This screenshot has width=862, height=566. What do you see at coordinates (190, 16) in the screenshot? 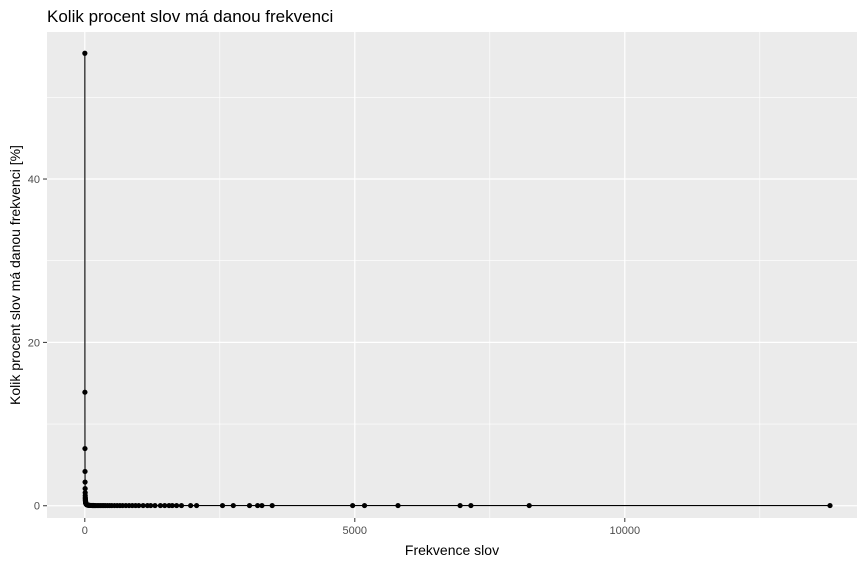
I see `chart-title: Kolik procent slov má danou frekvenci` at bounding box center [190, 16].